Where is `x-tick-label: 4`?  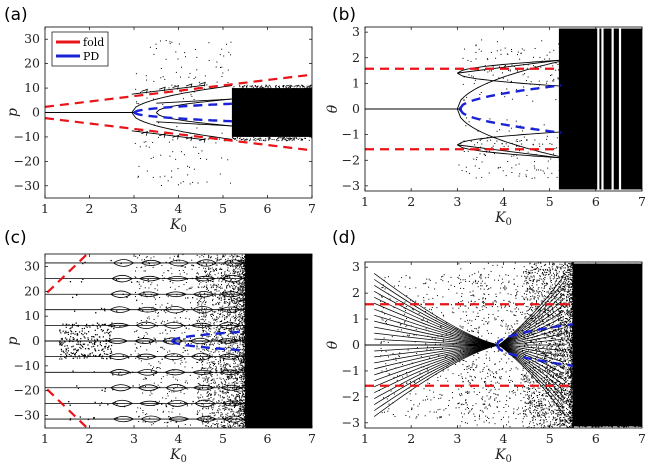
x-tick-label: 4 is located at coordinates (504, 201).